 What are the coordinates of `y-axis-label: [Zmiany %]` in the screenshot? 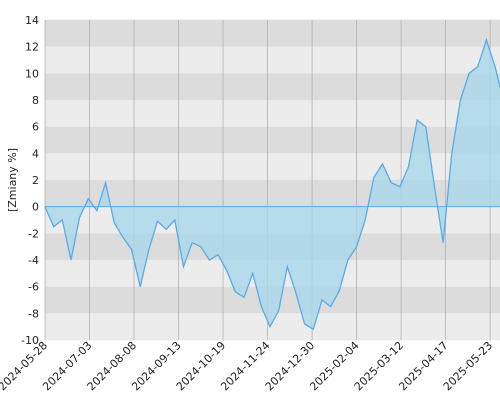 It's located at (12, 180).